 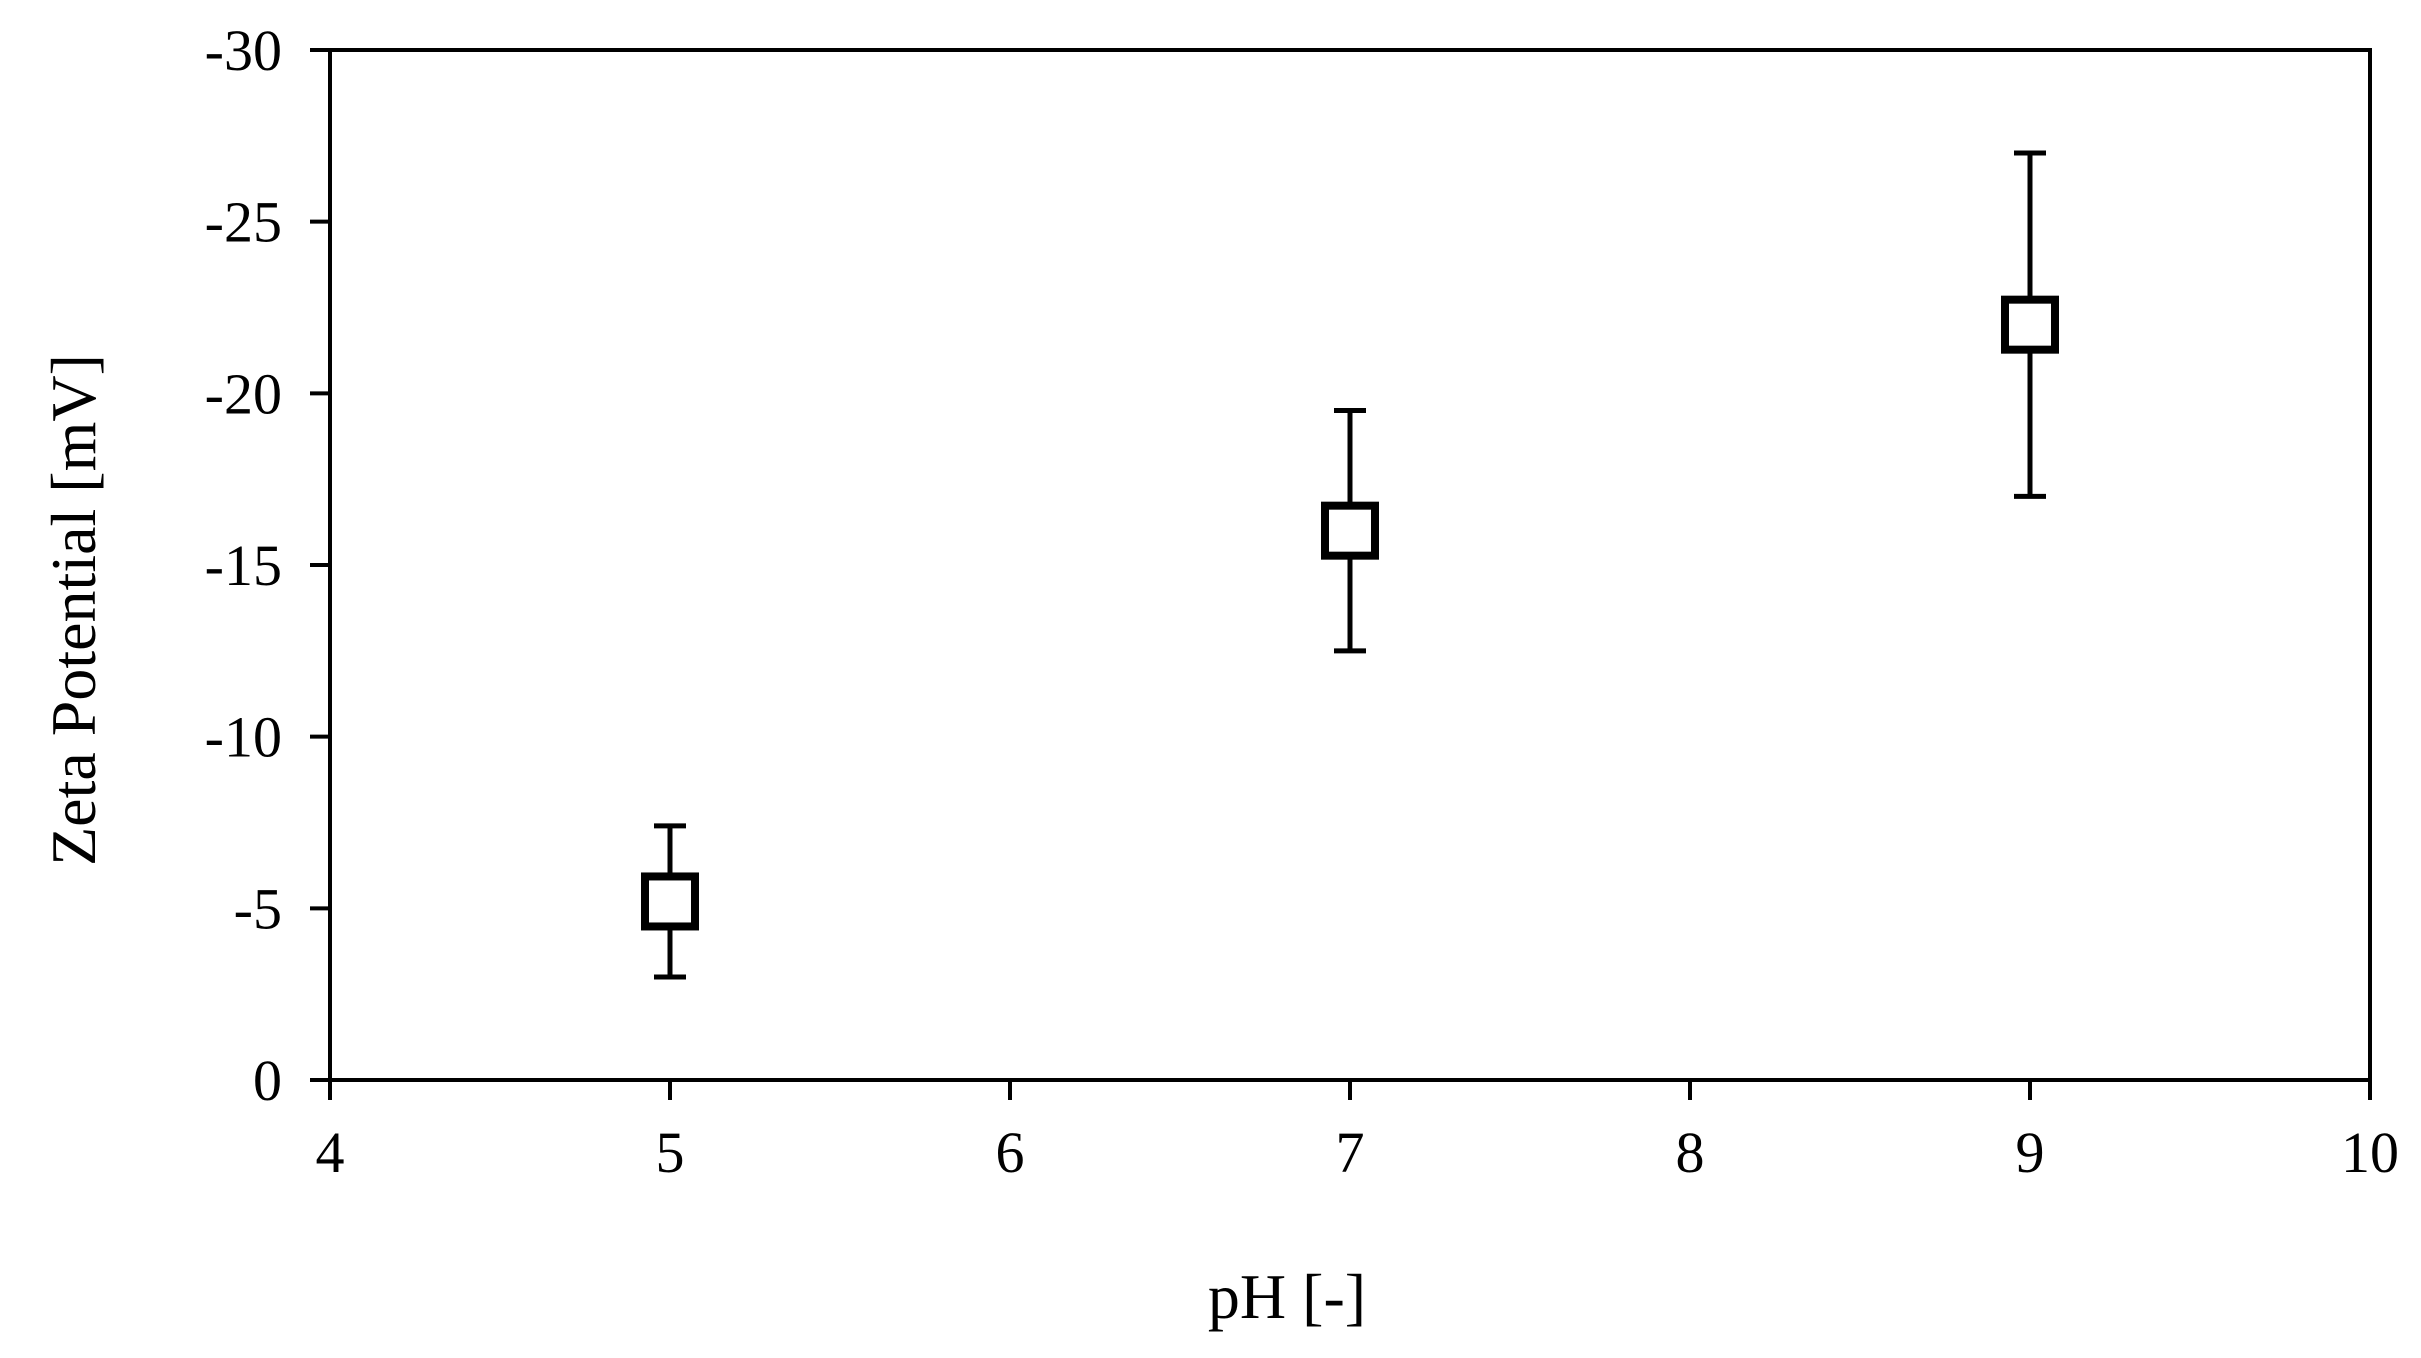 What do you see at coordinates (1350, 1152) in the screenshot?
I see `x-tick-label: 7` at bounding box center [1350, 1152].